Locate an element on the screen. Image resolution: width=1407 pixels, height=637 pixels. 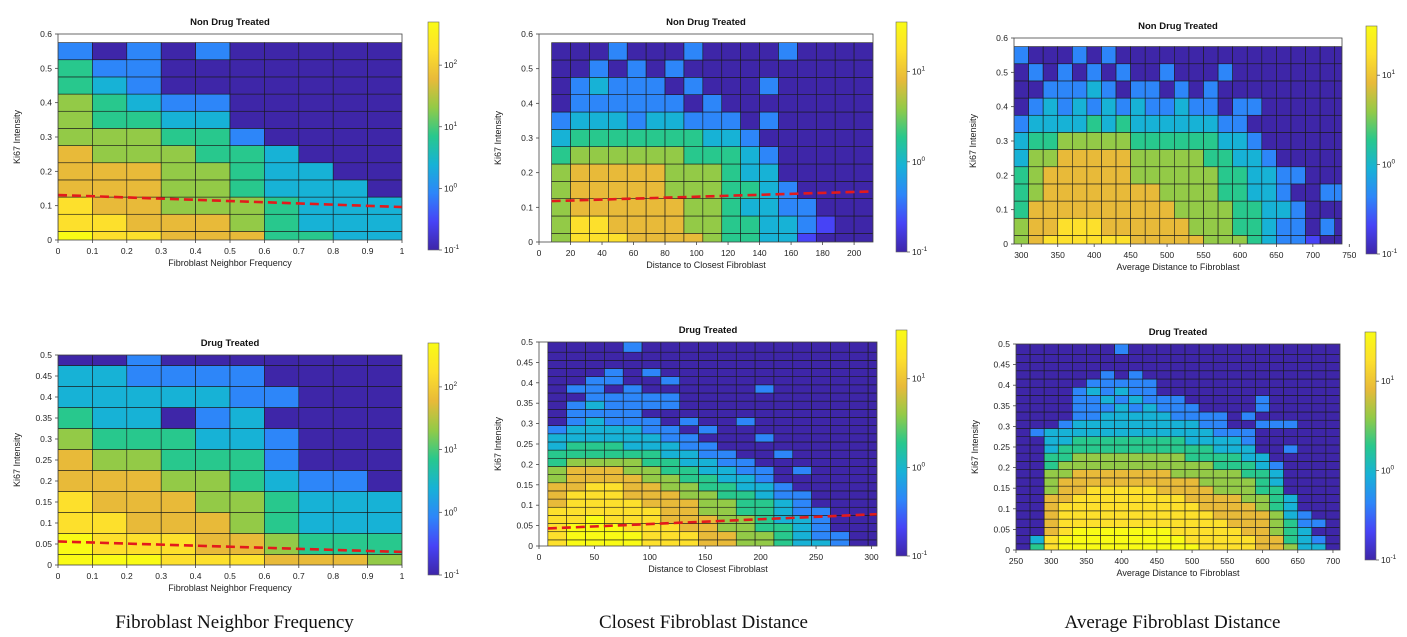
y-tick-label: 0.5 is located at coordinates (527, 69).